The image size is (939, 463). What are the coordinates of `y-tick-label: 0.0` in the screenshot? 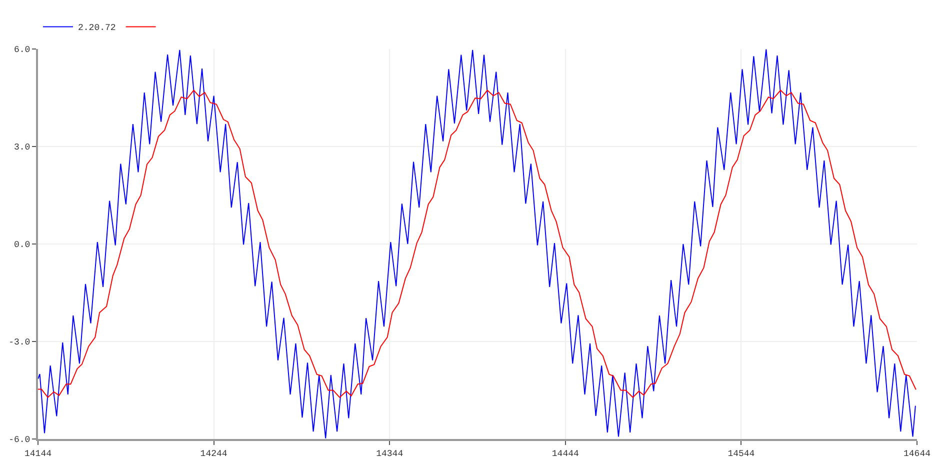 It's located at (22, 245).